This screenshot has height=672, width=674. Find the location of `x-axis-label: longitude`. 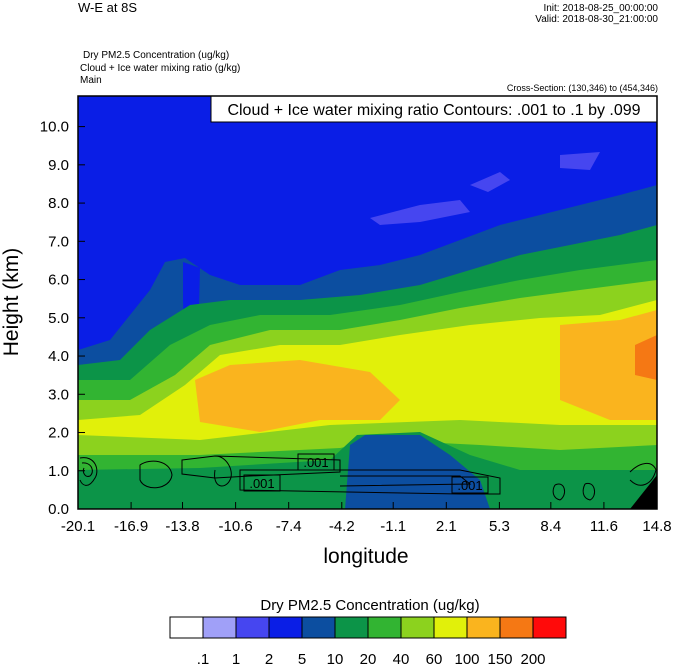

x-axis-label: longitude is located at coordinates (365, 556).